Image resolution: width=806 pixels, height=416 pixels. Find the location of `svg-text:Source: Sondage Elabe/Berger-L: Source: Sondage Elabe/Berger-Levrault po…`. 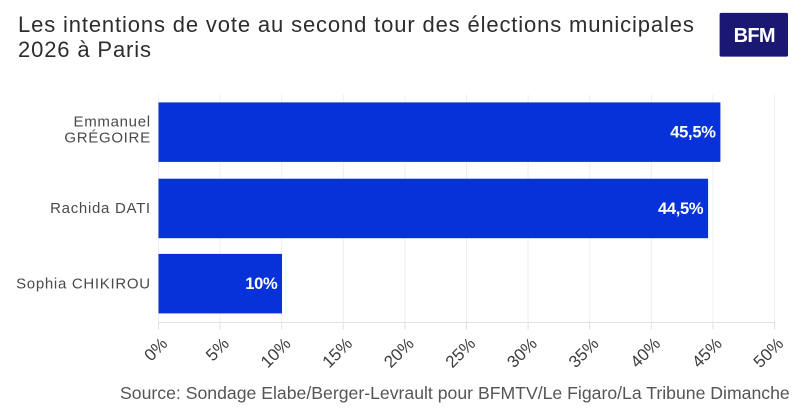

svg-text:Source: Sondage Elabe/Berger-L: Source: Sondage Elabe/Berger-Levrault po… is located at coordinates (455, 393).